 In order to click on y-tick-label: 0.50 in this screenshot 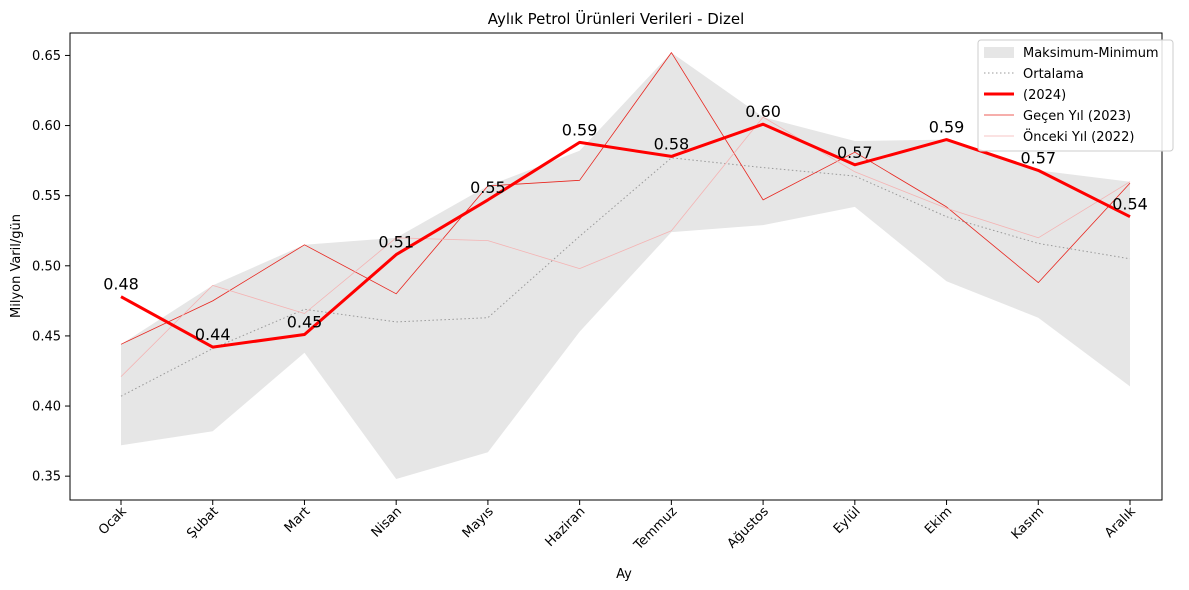, I will do `click(46, 266)`.